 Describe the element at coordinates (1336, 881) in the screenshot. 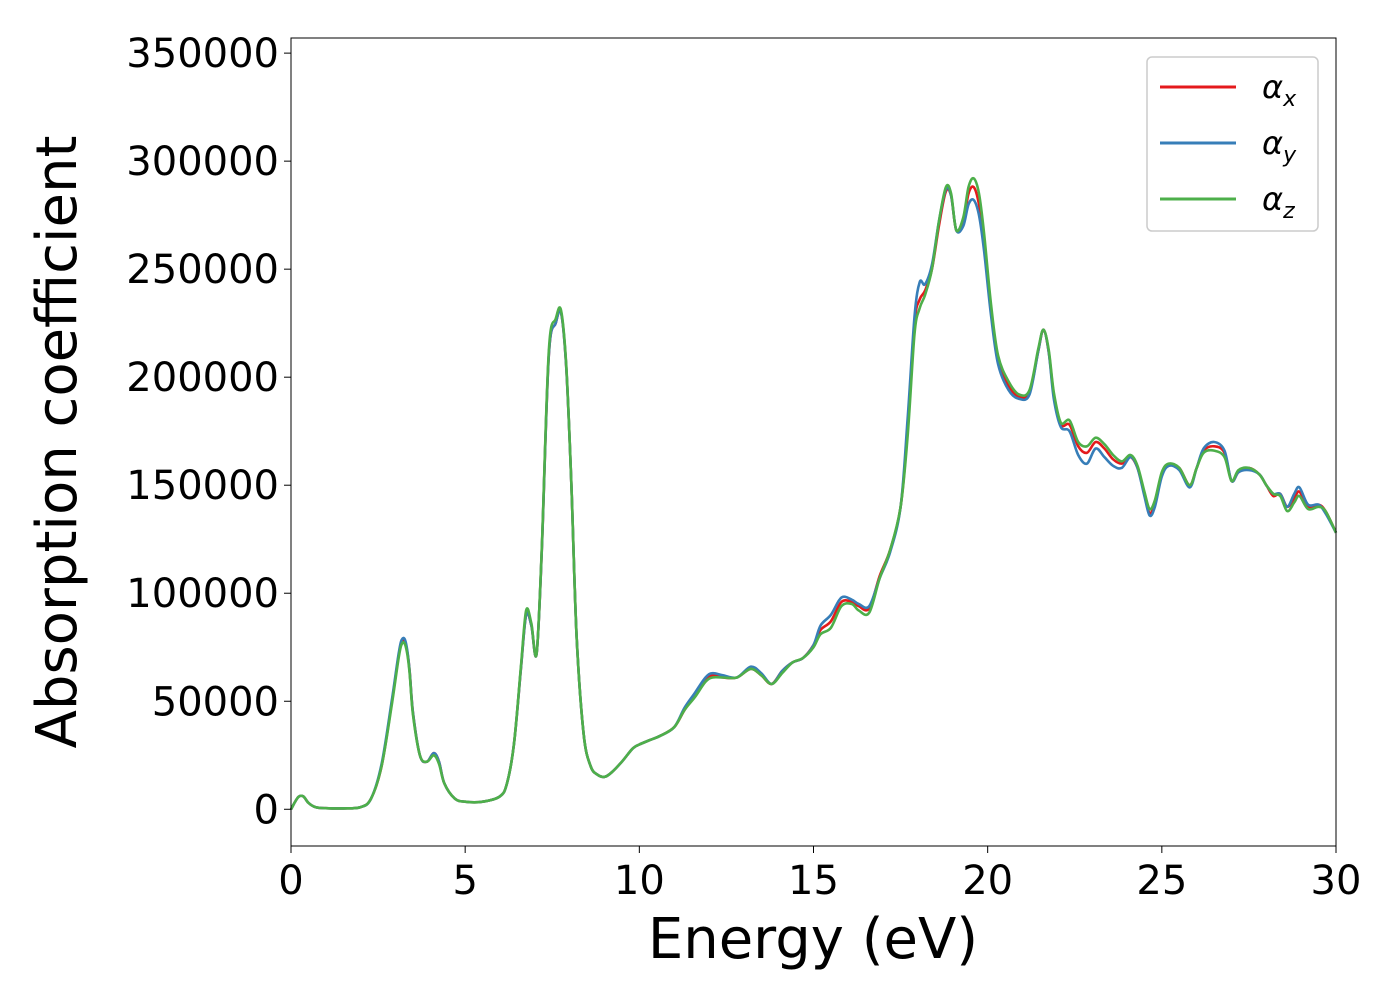

I see `x-tick-label: 30` at that location.